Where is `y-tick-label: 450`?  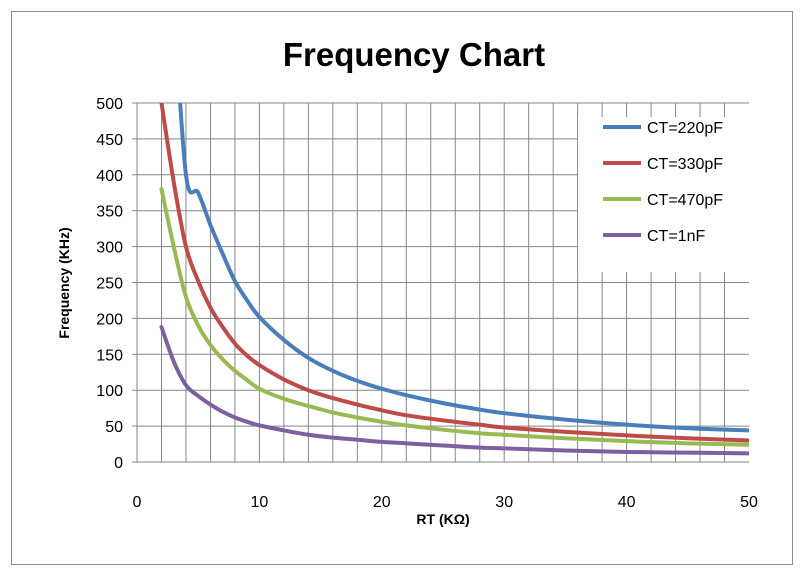 y-tick-label: 450 is located at coordinates (109, 140).